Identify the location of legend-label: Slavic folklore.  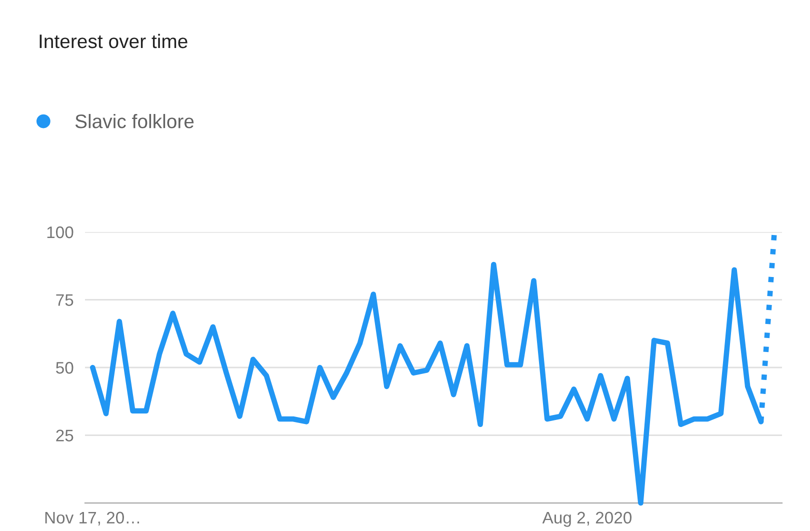
(134, 121).